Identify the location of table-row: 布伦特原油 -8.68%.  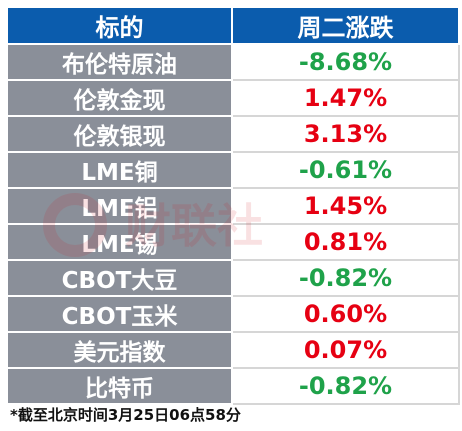
(233, 62).